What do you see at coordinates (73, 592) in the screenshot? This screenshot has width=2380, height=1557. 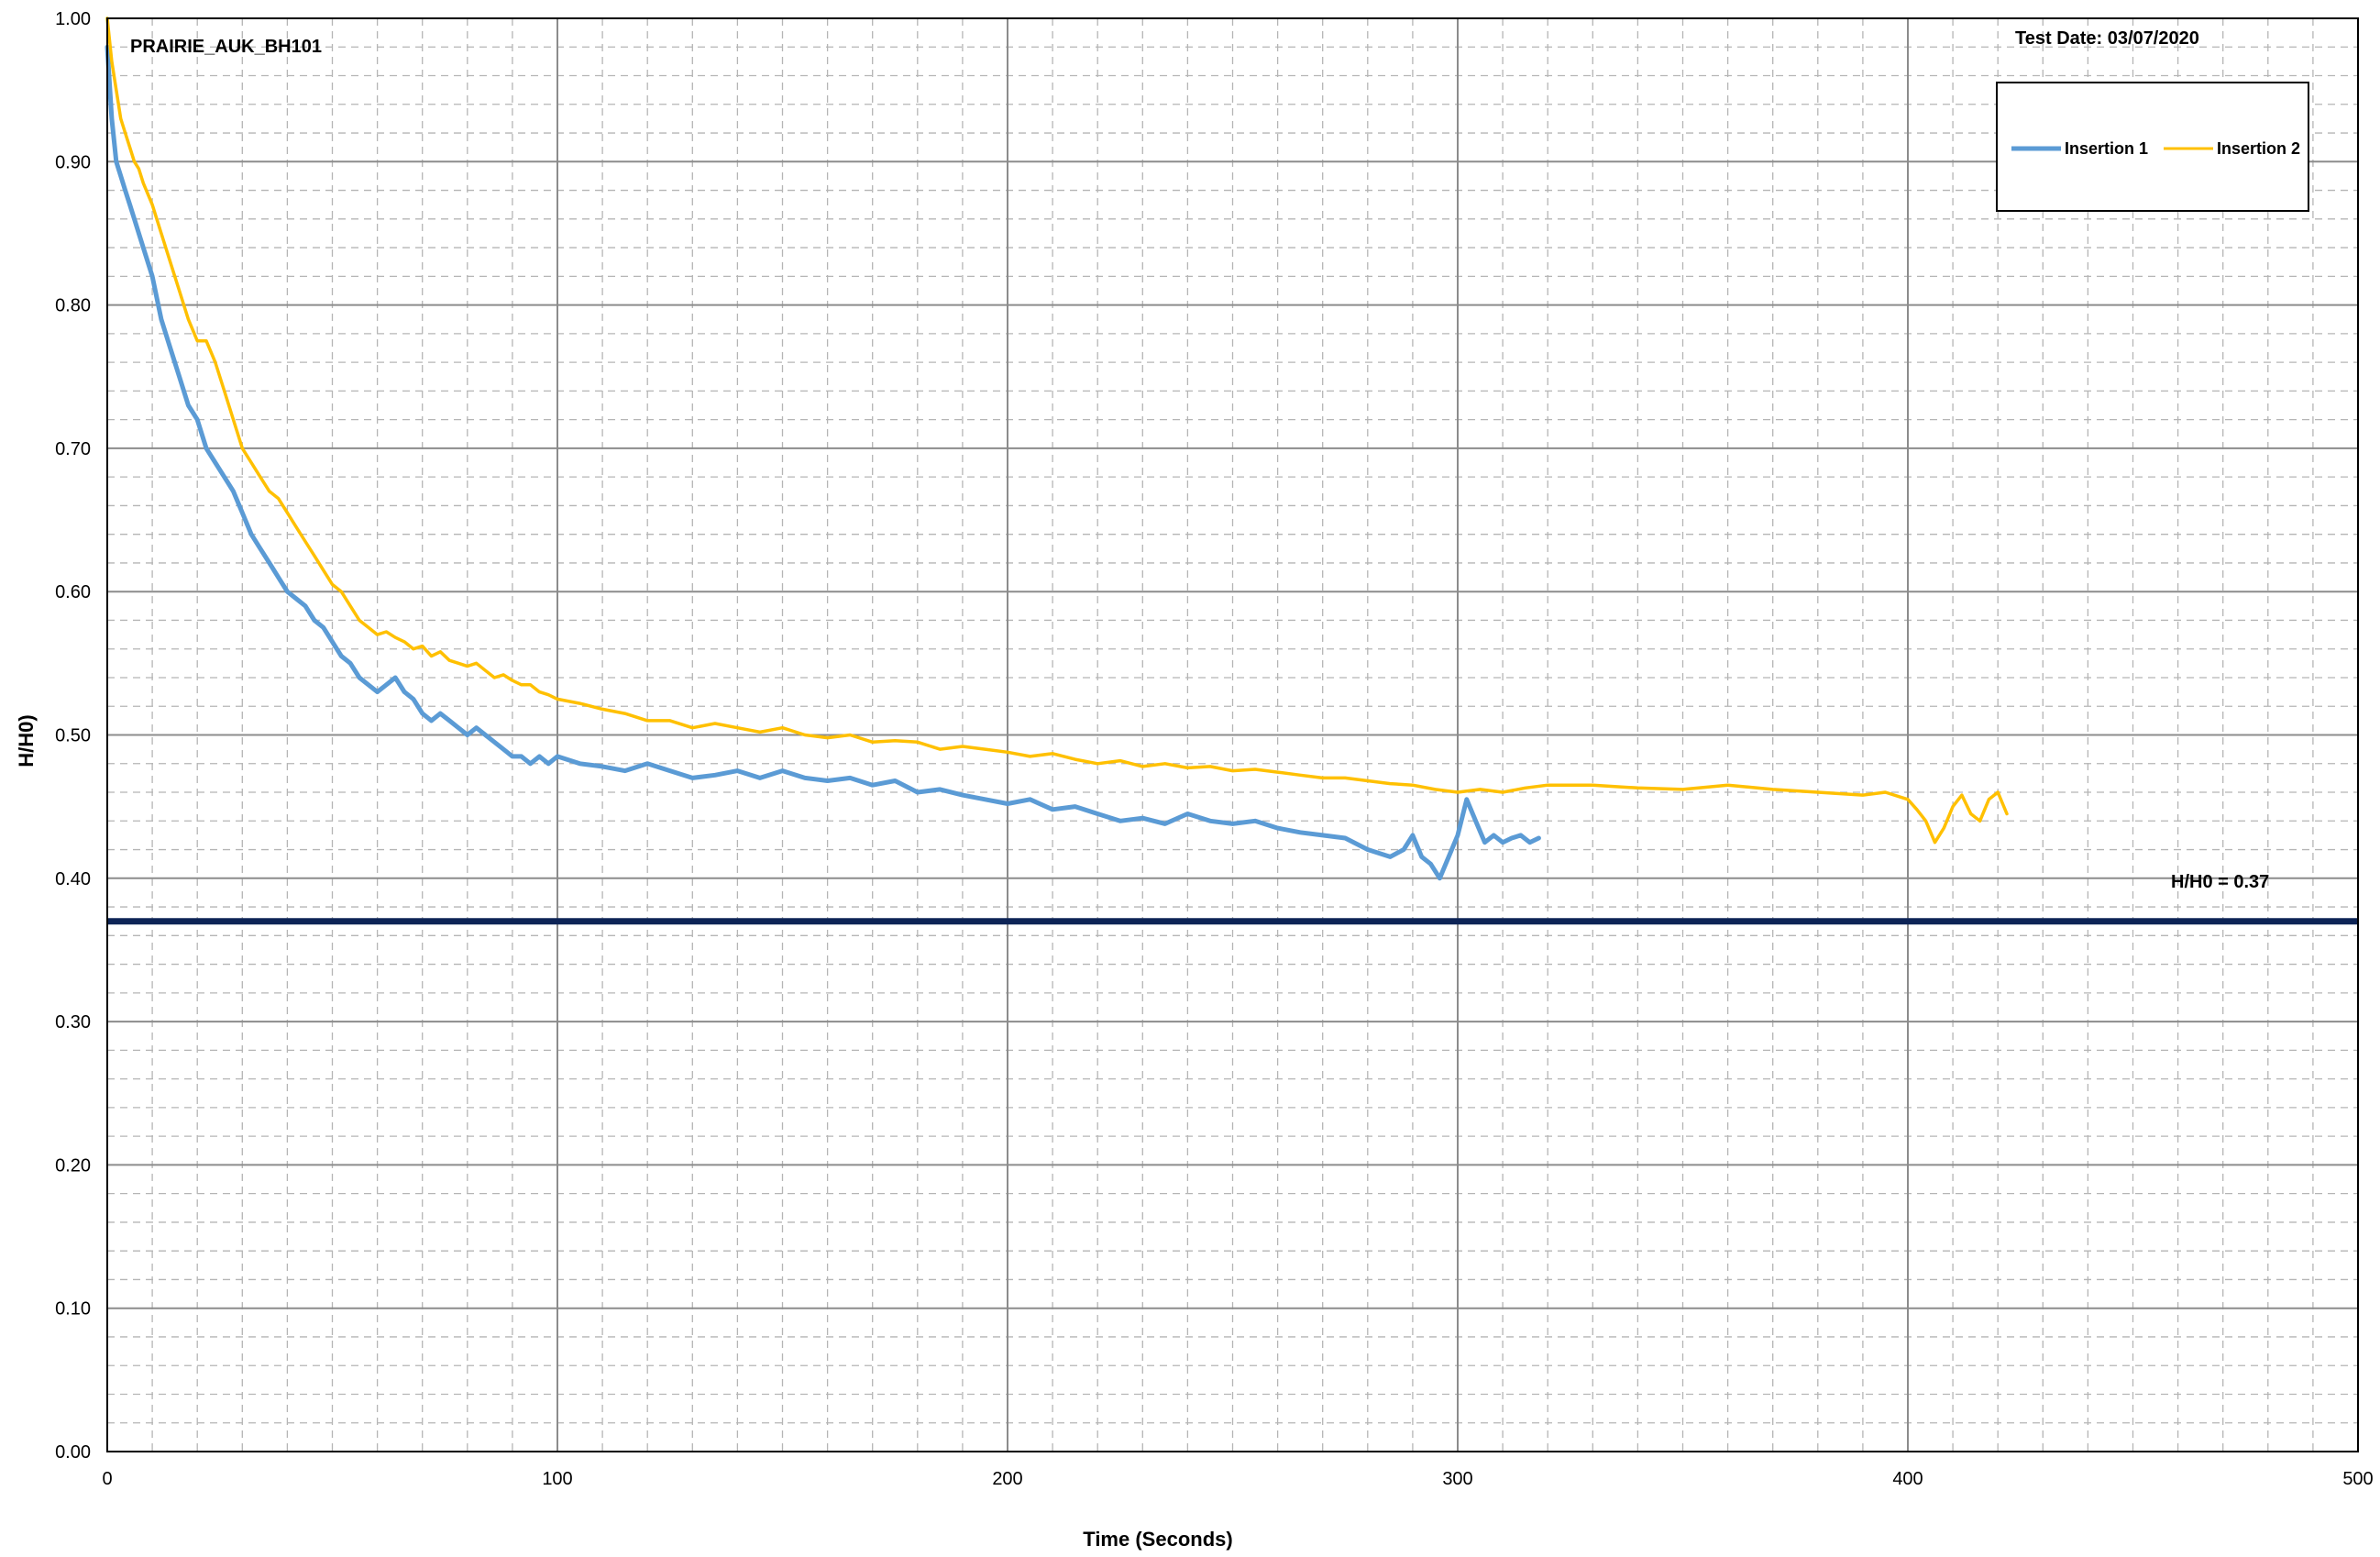 I see `y-tick-label: 0.60` at bounding box center [73, 592].